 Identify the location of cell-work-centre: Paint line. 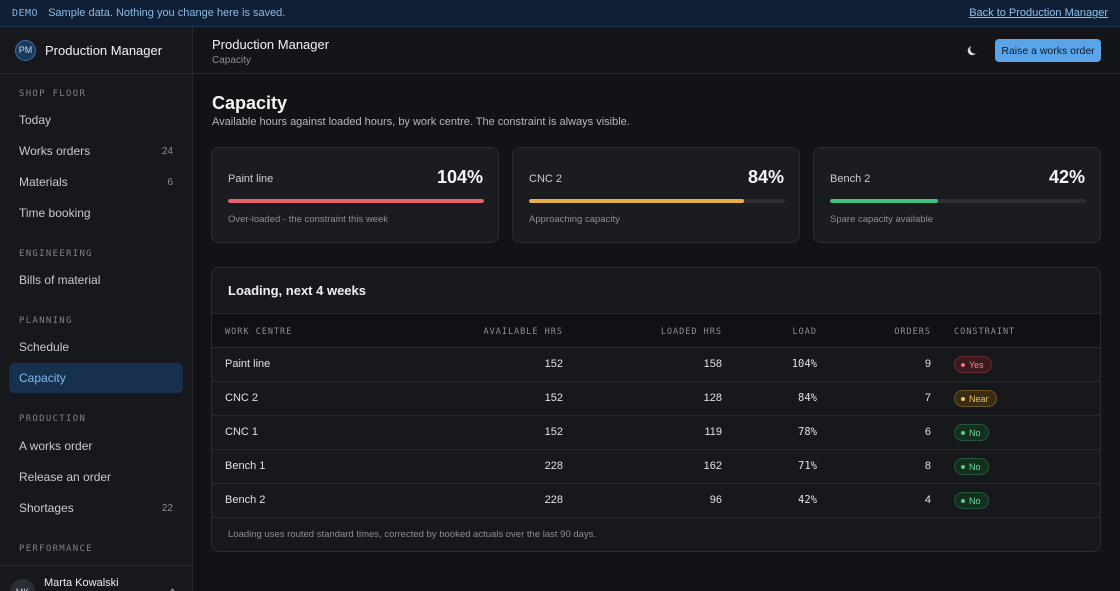
(248, 364).